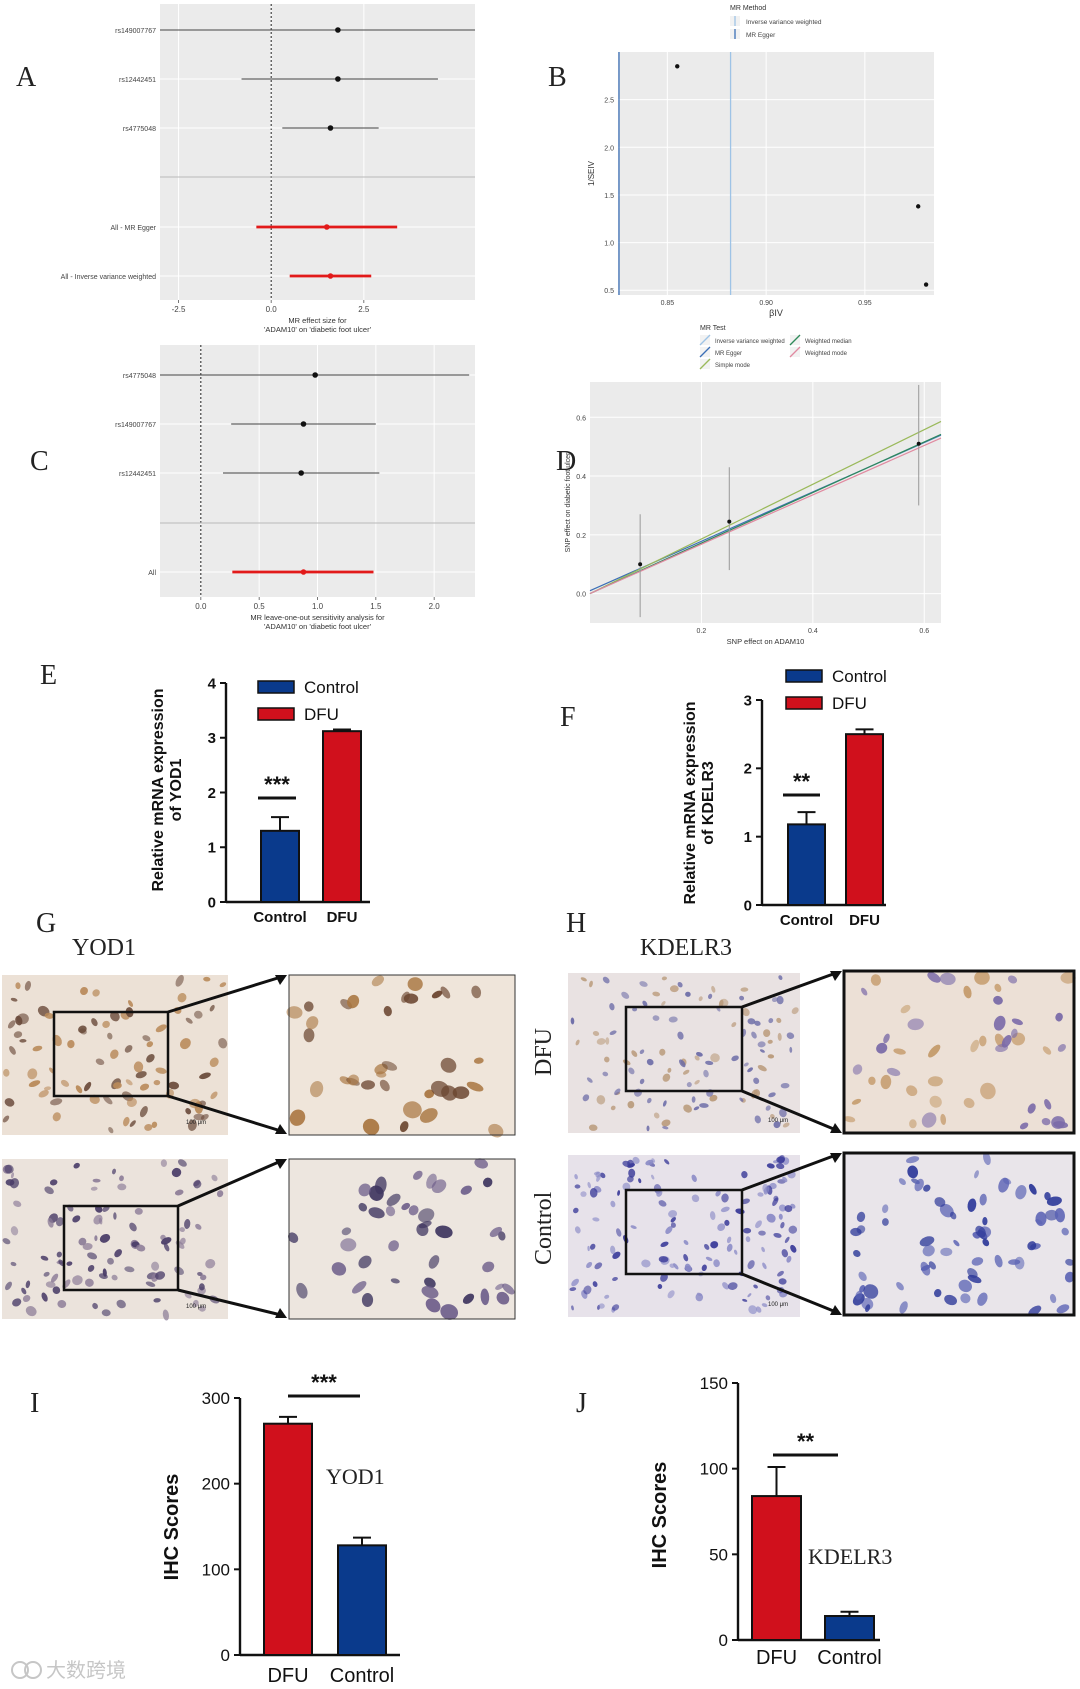  Describe the element at coordinates (201, 606) in the screenshot. I see `x-tick-label: 0.0` at that location.